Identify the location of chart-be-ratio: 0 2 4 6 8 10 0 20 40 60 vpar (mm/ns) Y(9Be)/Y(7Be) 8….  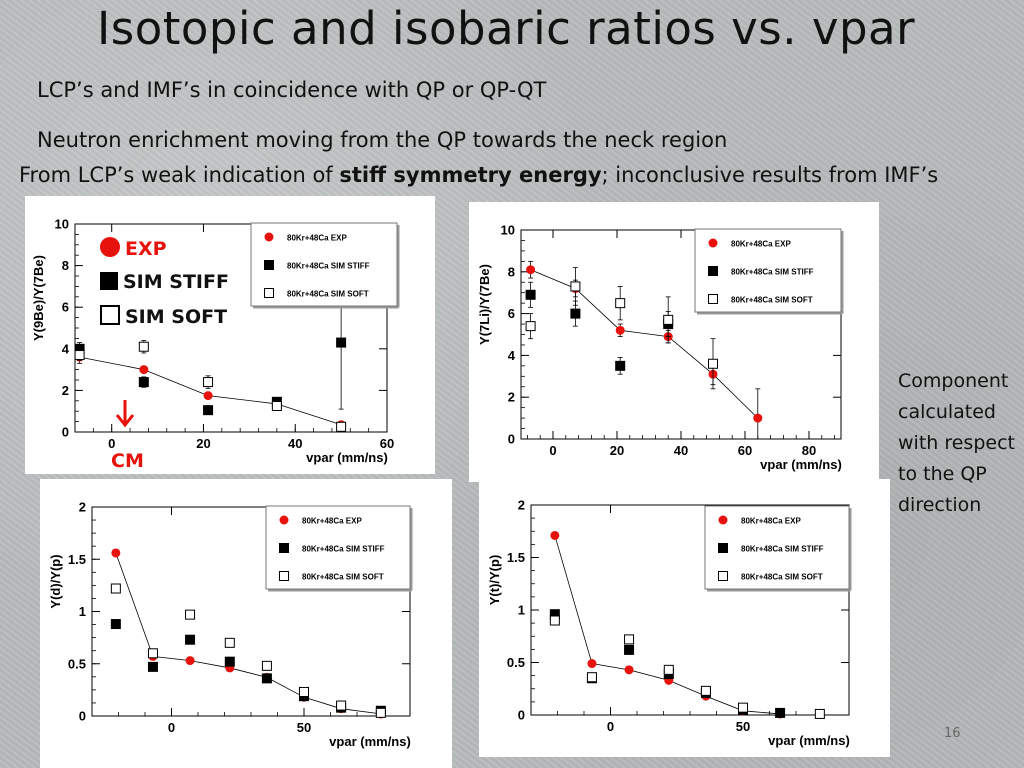
(230, 335).